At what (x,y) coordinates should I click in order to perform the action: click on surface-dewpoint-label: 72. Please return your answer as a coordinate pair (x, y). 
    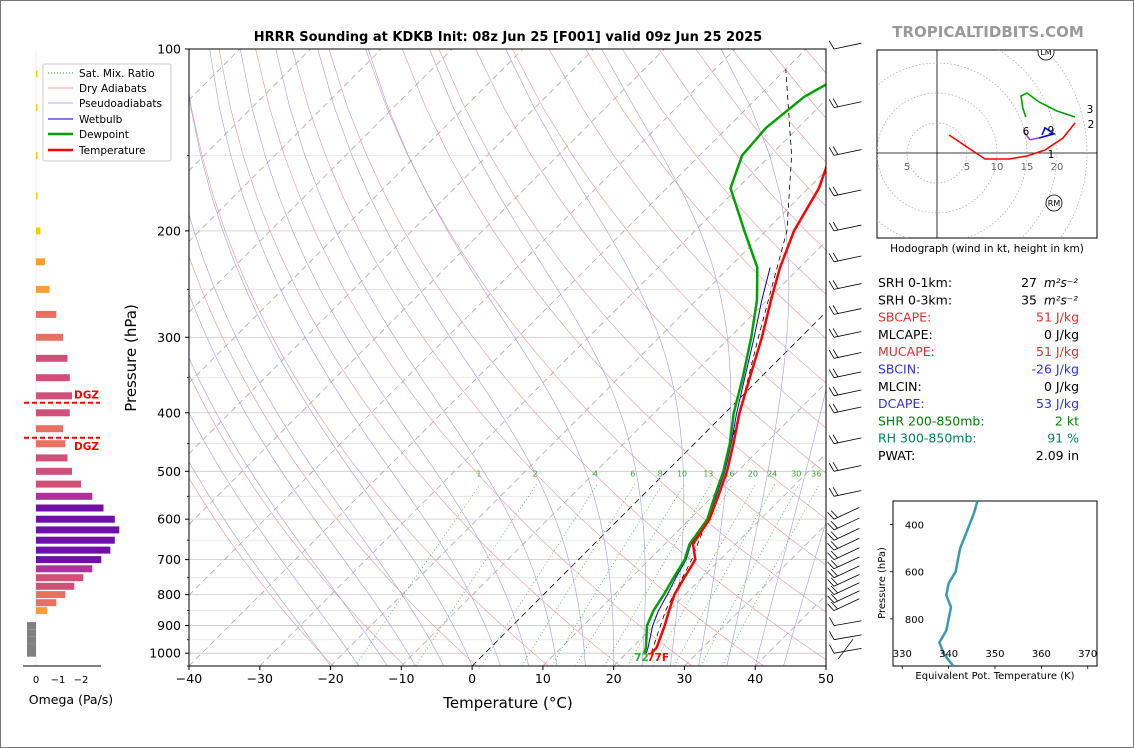
    Looking at the image, I should click on (641, 658).